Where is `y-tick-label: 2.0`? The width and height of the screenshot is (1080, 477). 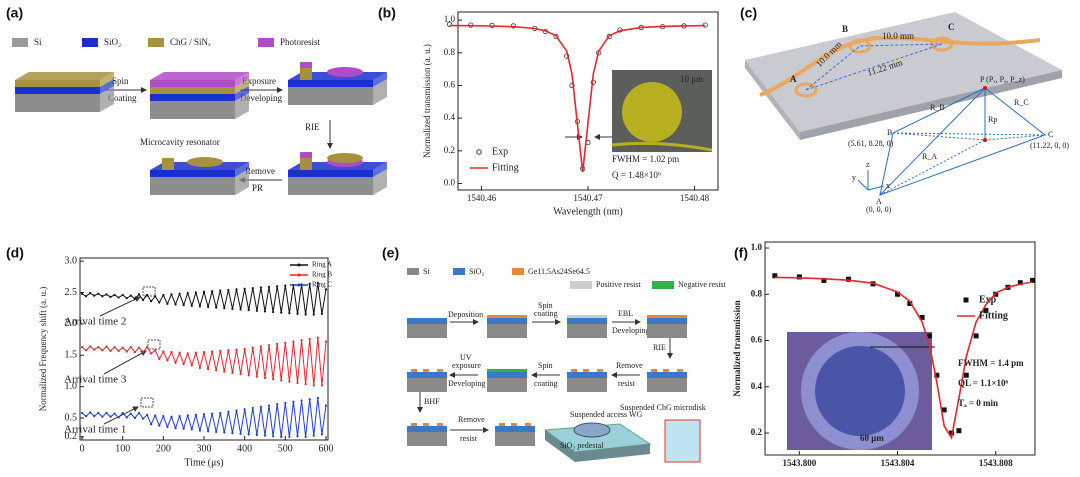
y-tick-label: 2.0 is located at coordinates (71, 323).